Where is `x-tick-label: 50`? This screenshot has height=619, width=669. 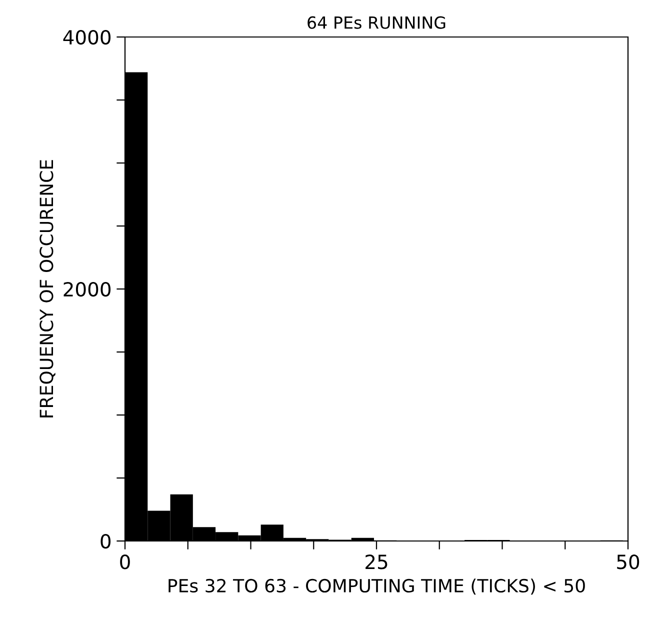
x-tick-label: 50 is located at coordinates (628, 562).